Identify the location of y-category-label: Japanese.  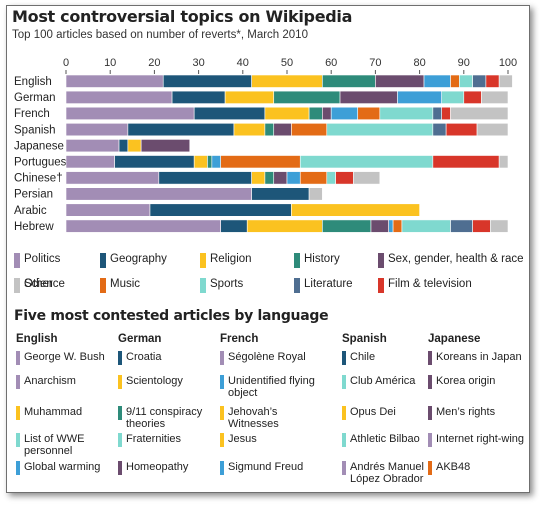
(39, 146).